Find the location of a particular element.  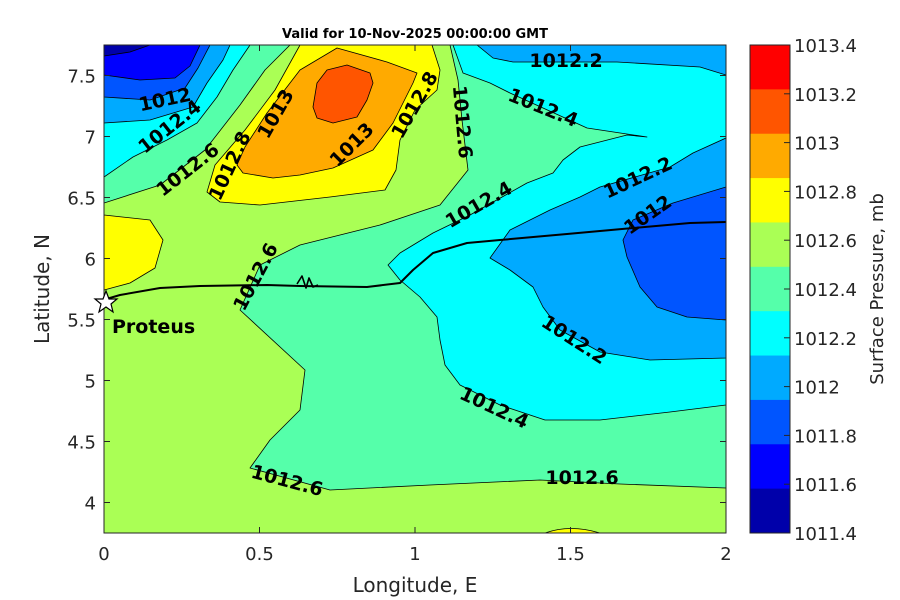

region-1011.4-1011.6-left is located at coordinates (127, 51).